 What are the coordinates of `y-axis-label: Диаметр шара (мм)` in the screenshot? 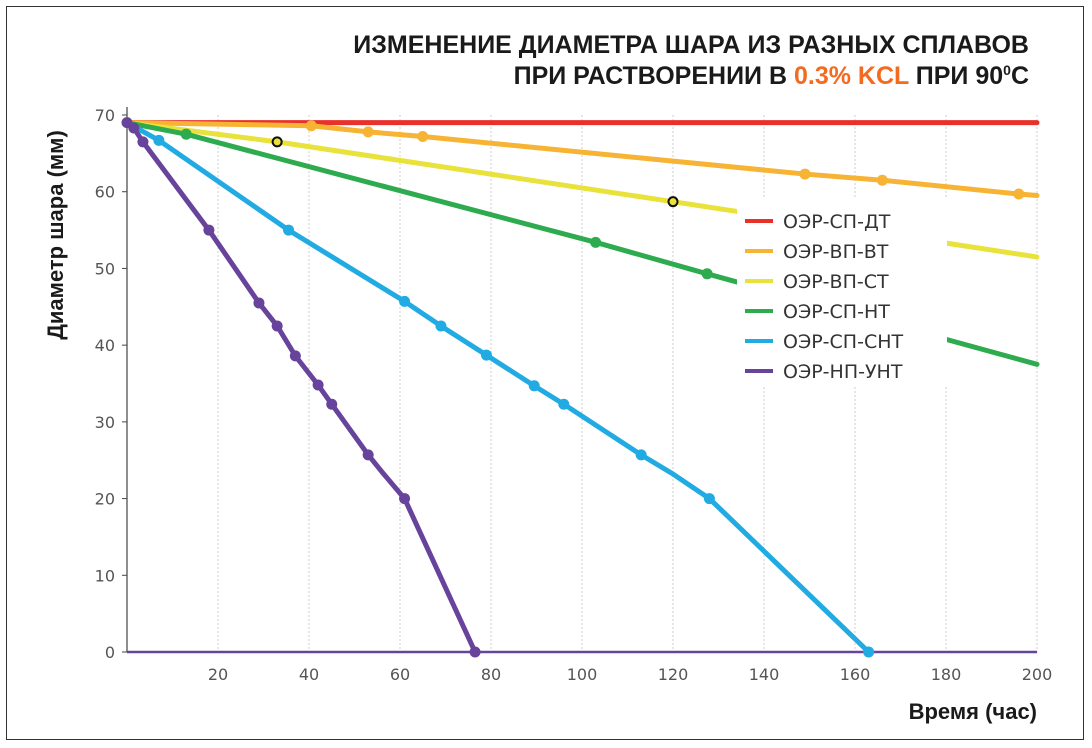 It's located at (55, 235).